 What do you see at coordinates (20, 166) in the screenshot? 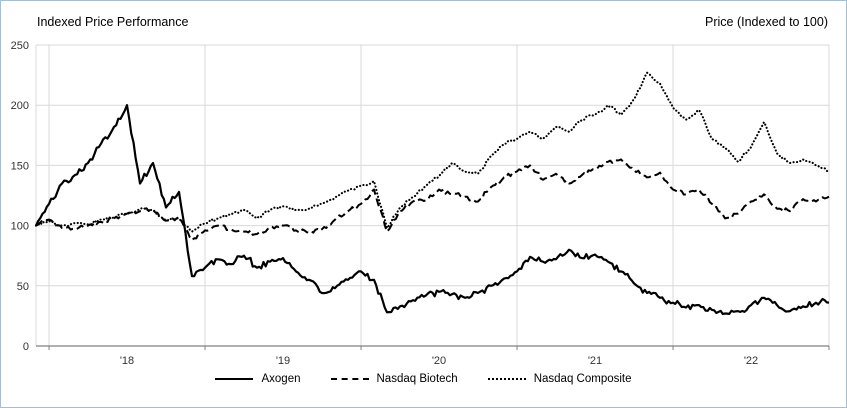
I see `y-tick-label: 150` at bounding box center [20, 166].